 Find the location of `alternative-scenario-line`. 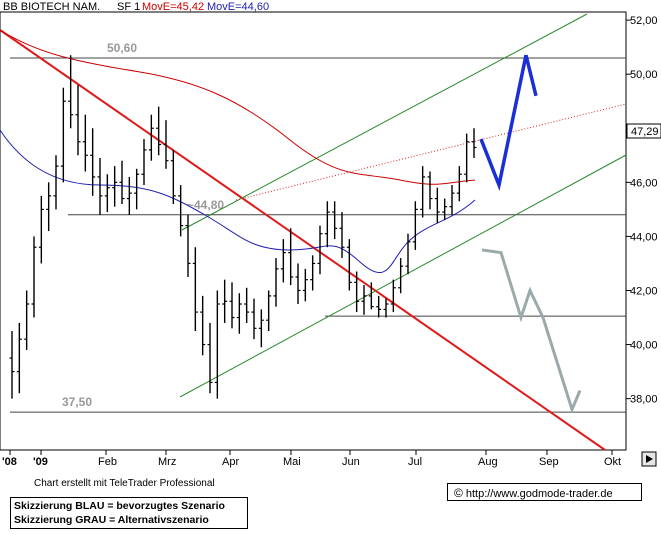

alternative-scenario-line is located at coordinates (531, 331).